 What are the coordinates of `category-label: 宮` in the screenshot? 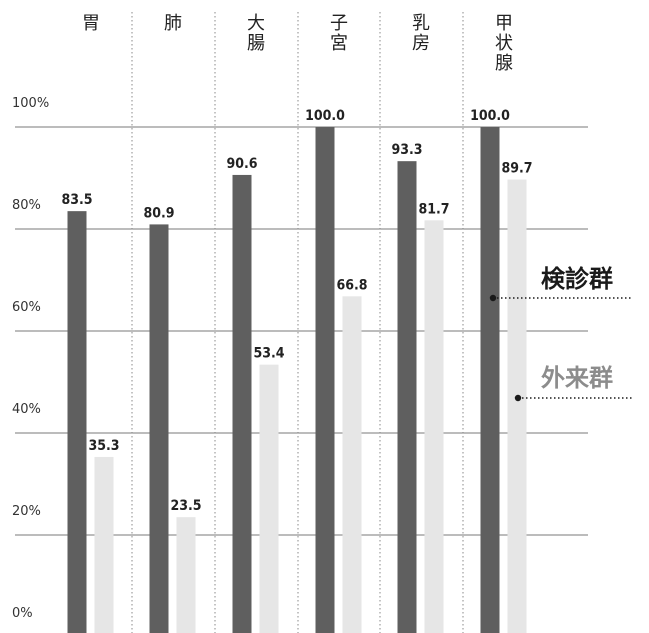 It's located at (339, 43).